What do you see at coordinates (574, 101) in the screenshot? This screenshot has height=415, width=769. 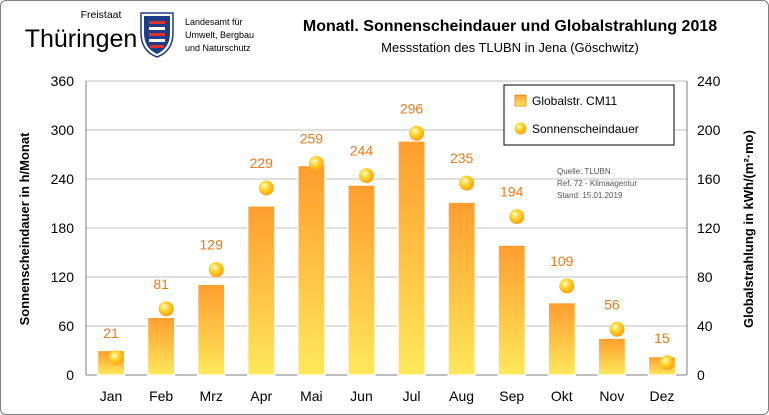 I see `legend-label-bars: Globalstr. CM11` at bounding box center [574, 101].